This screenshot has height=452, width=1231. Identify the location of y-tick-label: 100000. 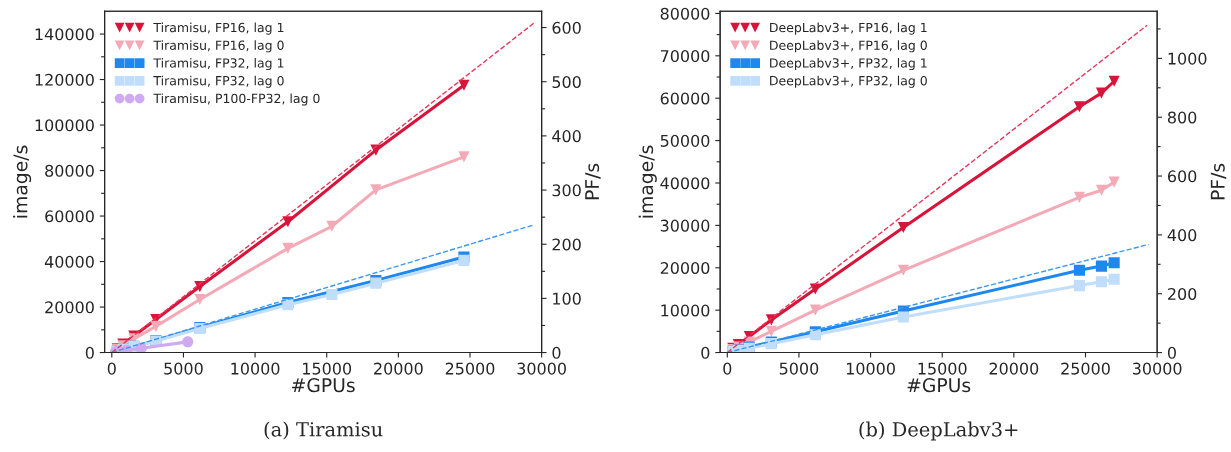
(64, 125).